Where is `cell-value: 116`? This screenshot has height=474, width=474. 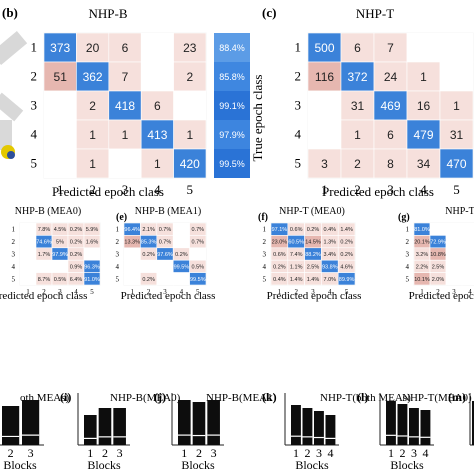 cell-value: 116 is located at coordinates (324, 77).